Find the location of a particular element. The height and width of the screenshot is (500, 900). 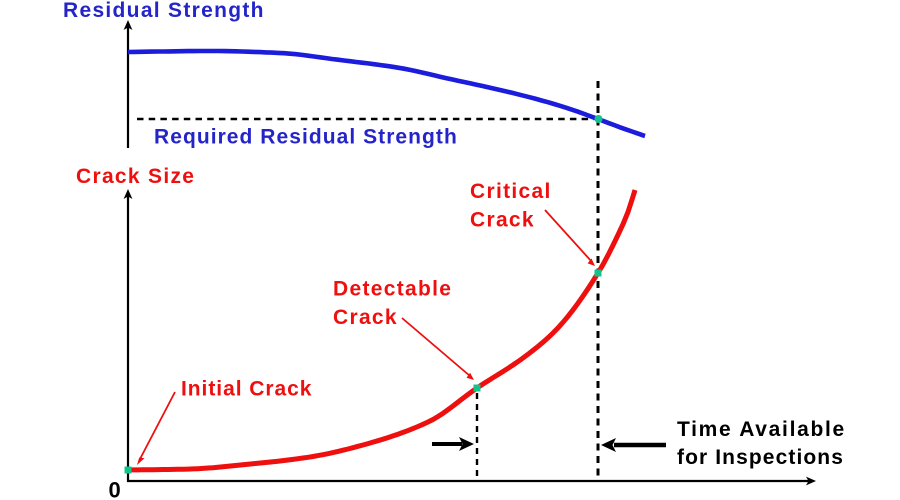

svg-text: 0 is located at coordinates (116, 489).